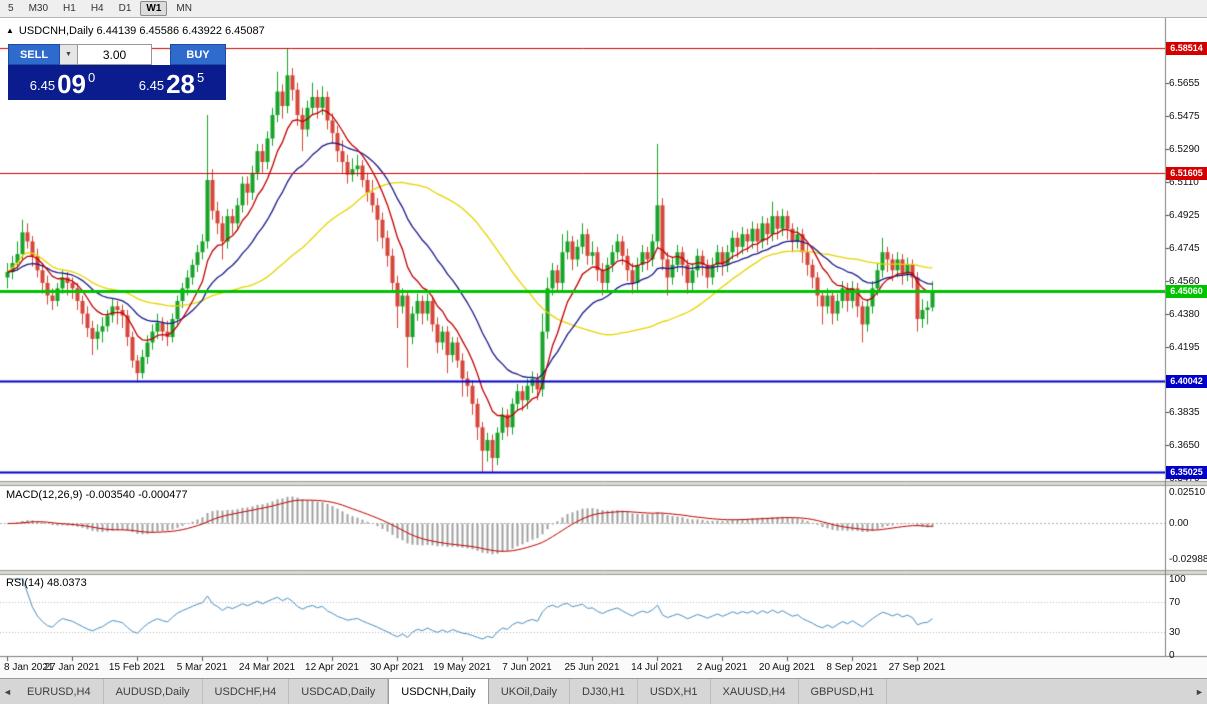 The height and width of the screenshot is (704, 1207). I want to click on tab-gbpusd-h1: GBPUSD,H1, so click(843, 691).